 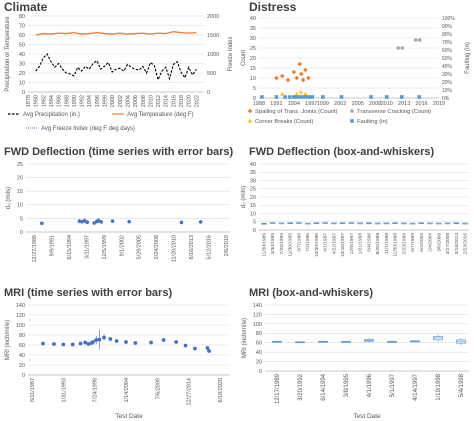 I want to click on y-tick-label: 120, so click(x=20, y=316).